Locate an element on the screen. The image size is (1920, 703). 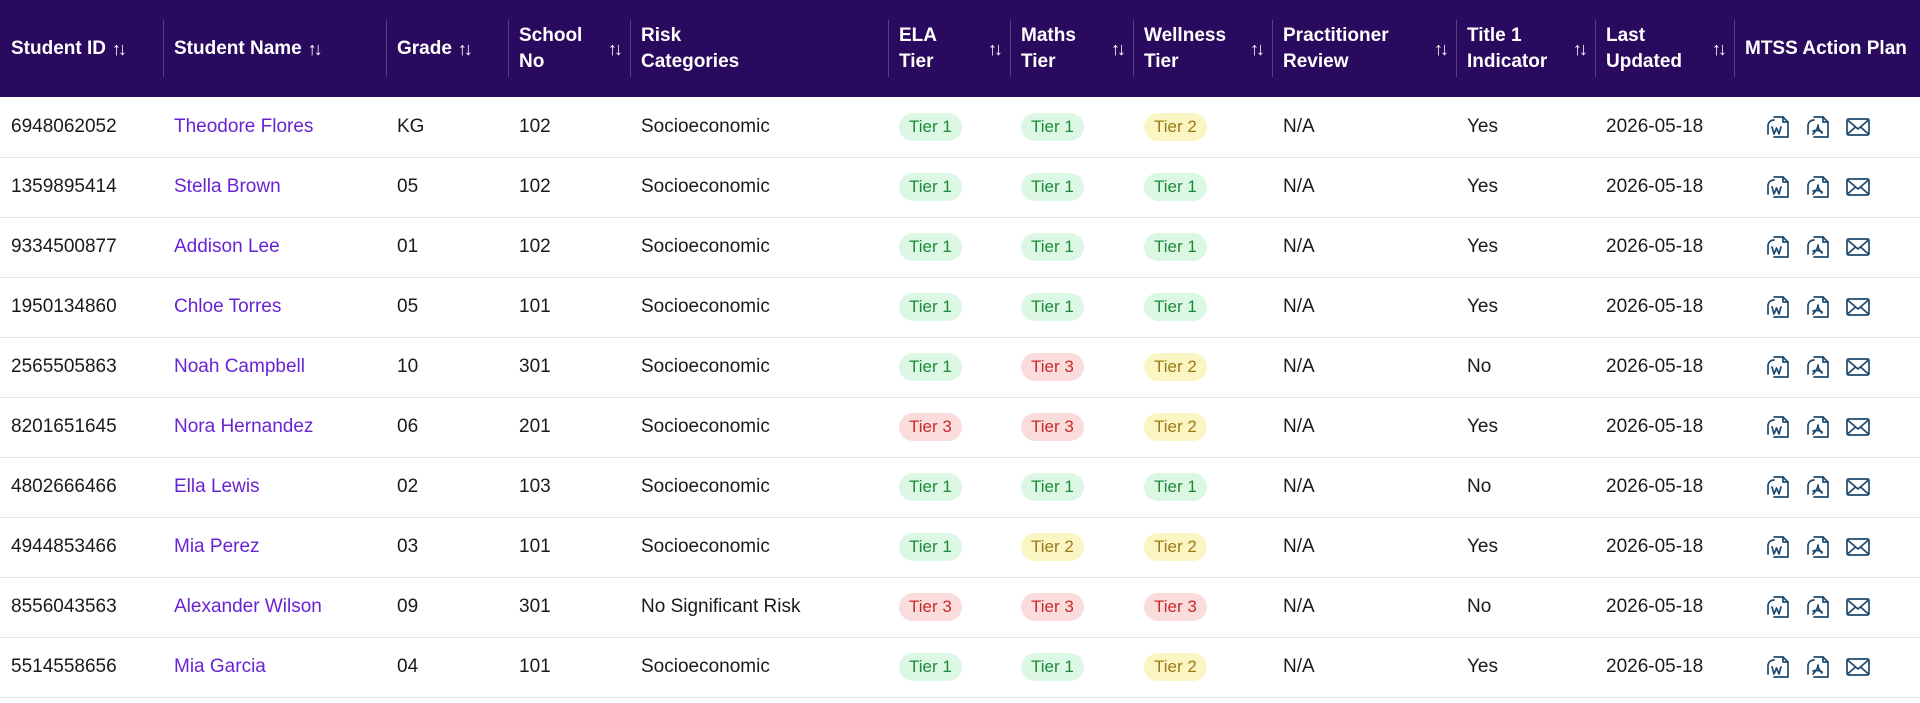
column-header-practitioner-review: Practitioner Review ↑↓ is located at coordinates (1364, 48).